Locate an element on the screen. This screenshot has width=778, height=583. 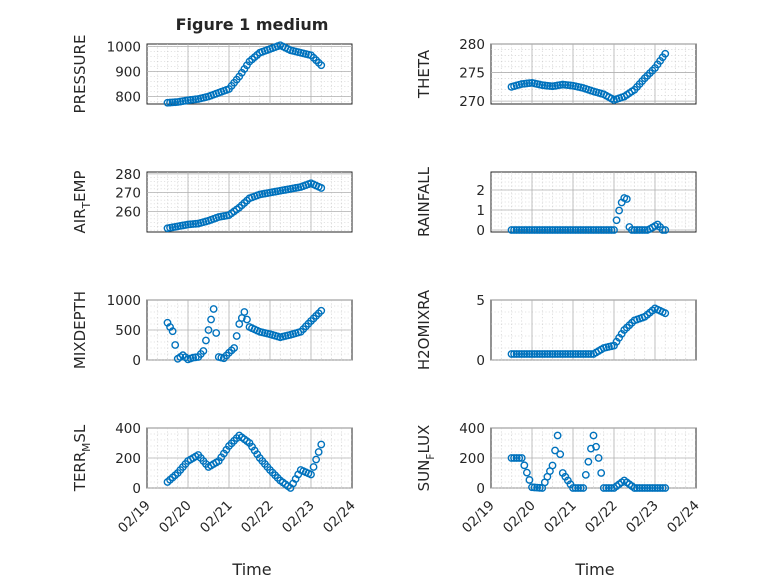
x-tick-label: 02/21 is located at coordinates (216, 517).